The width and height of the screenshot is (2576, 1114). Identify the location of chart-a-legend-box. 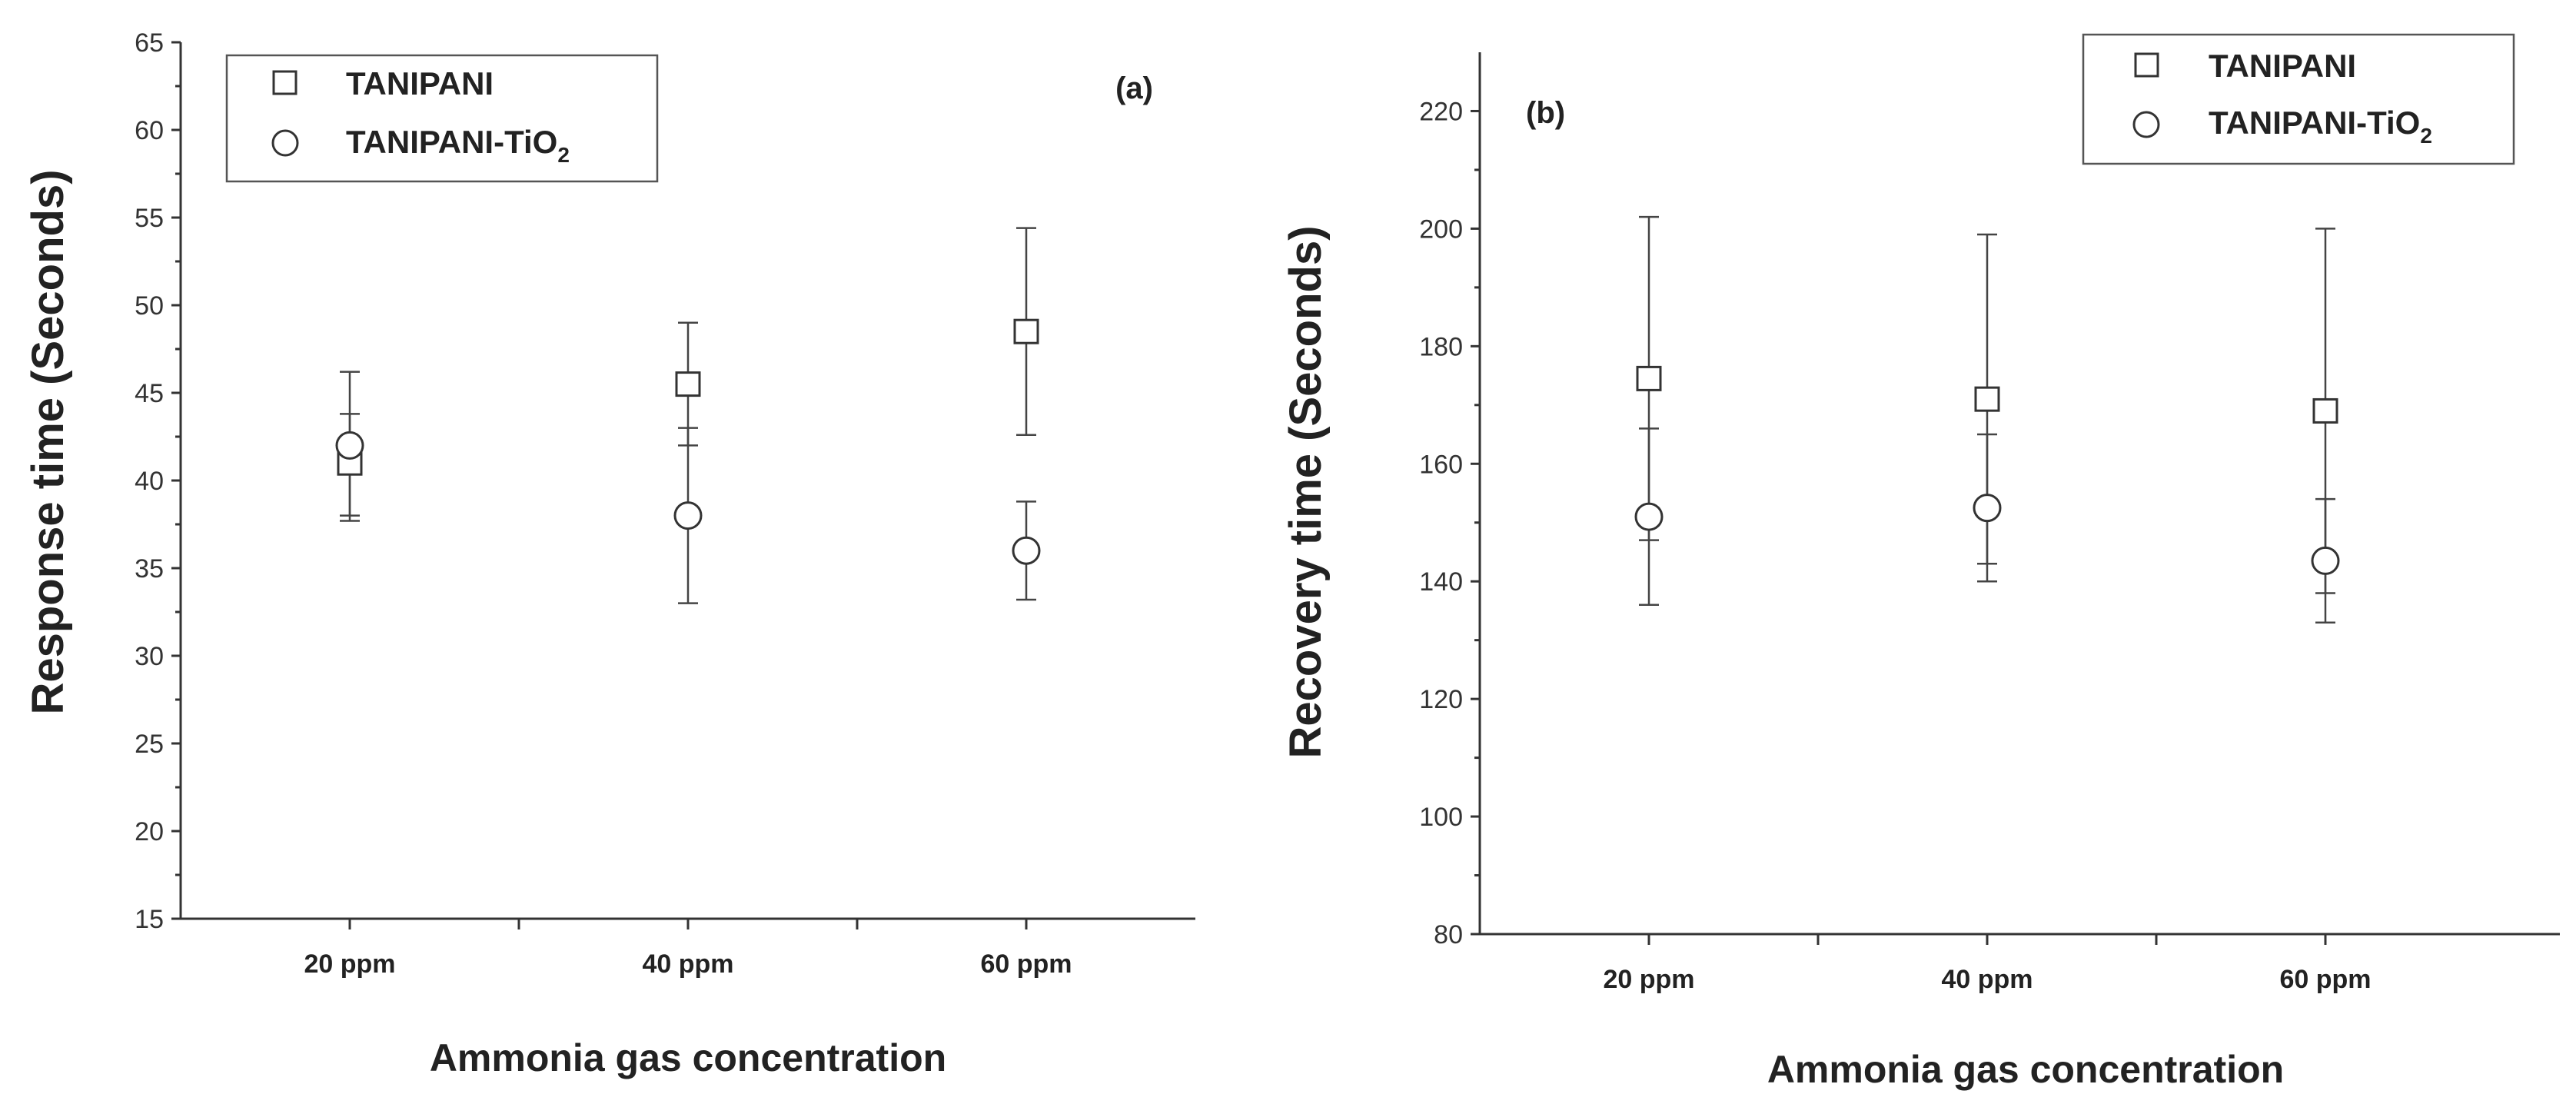
(442, 118).